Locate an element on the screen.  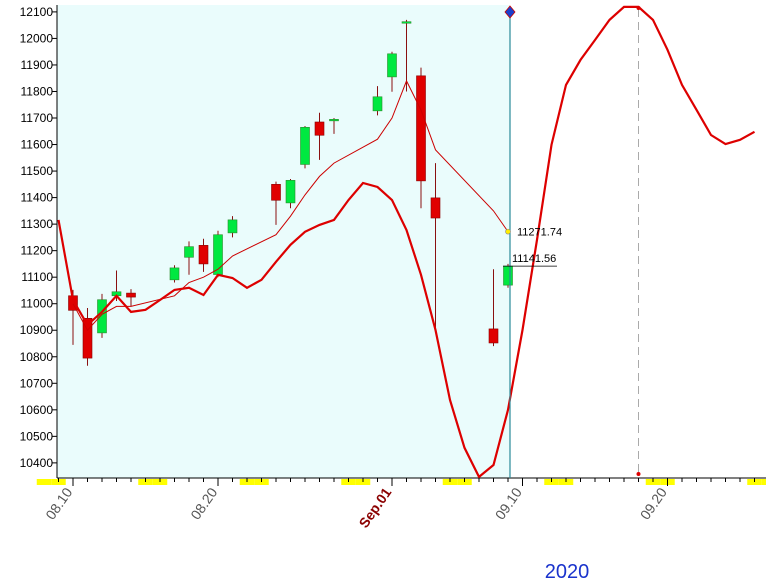
y-tick-label: 11300 is located at coordinates (37, 224).